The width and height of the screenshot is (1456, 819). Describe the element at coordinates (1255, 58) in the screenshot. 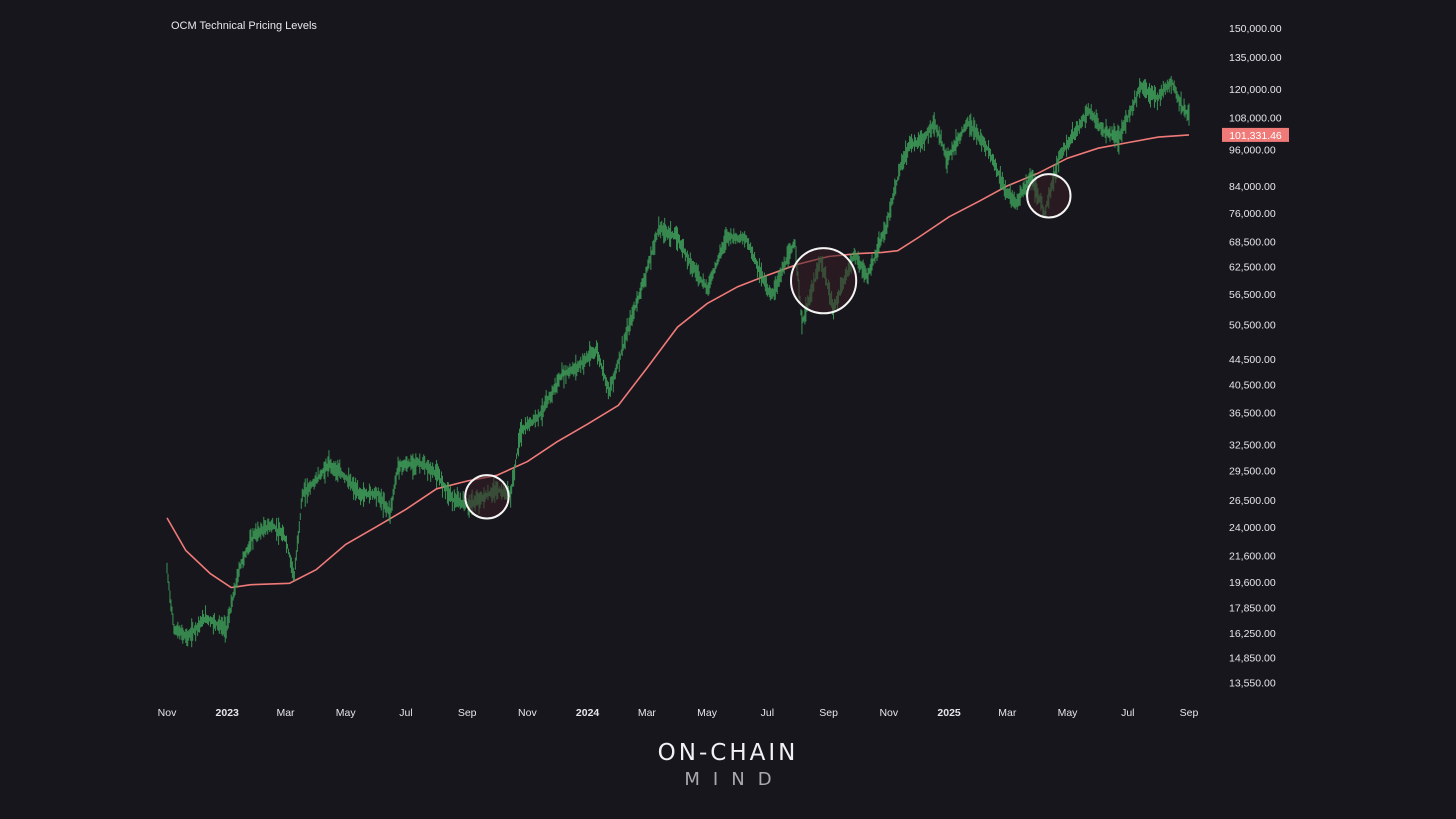

I see `y-tick-label: 135,000.00` at that location.